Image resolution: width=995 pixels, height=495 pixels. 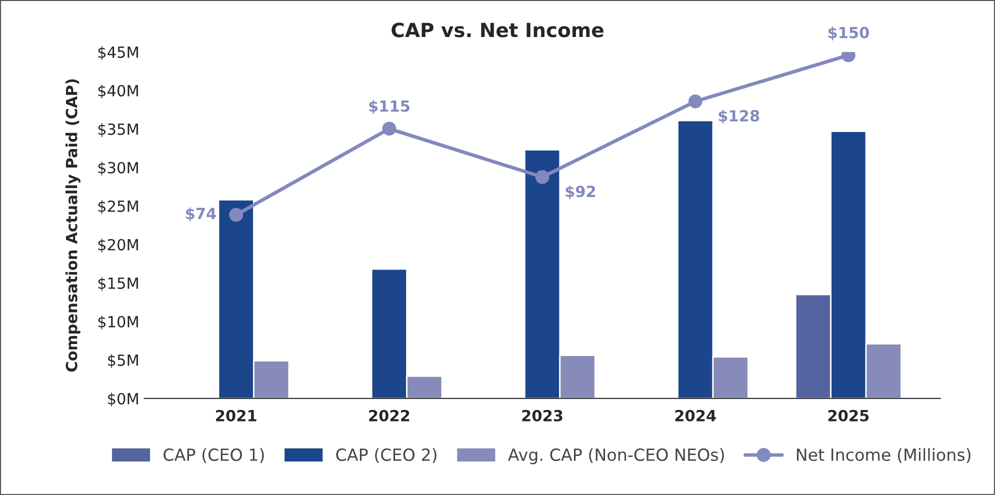 What do you see at coordinates (581, 192) in the screenshot?
I see `data-label: $92` at bounding box center [581, 192].